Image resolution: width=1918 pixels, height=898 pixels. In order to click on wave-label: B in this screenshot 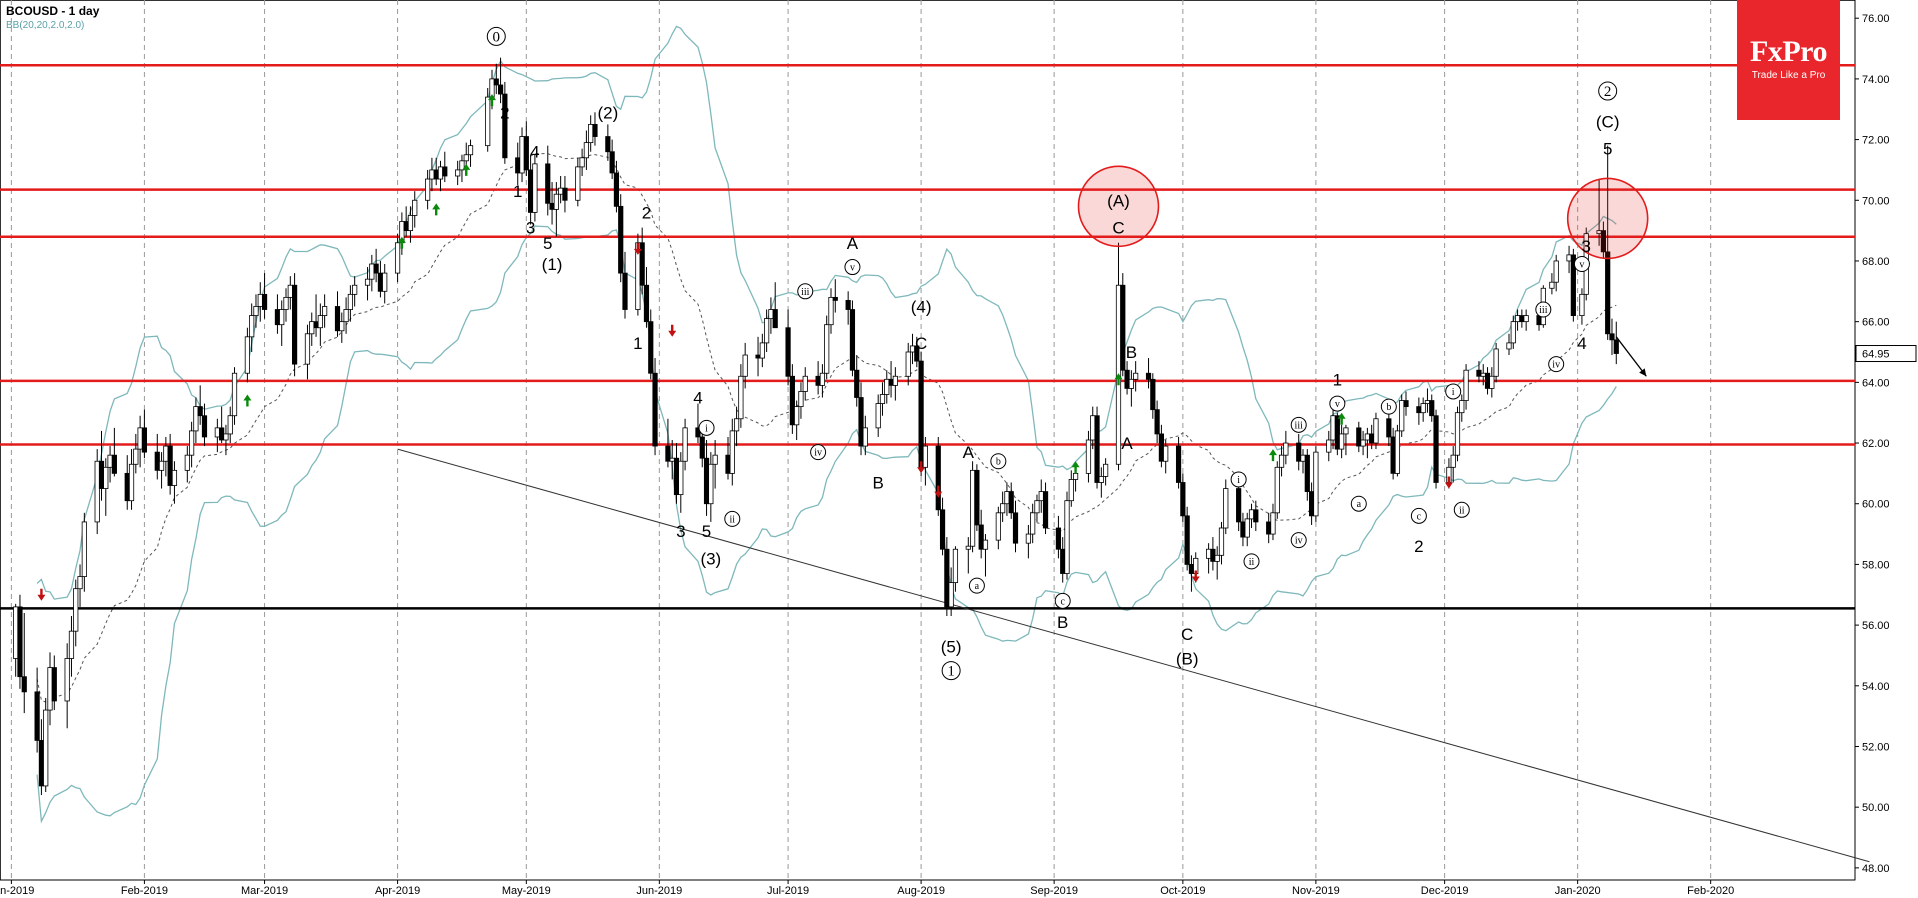, I will do `click(1062, 622)`.